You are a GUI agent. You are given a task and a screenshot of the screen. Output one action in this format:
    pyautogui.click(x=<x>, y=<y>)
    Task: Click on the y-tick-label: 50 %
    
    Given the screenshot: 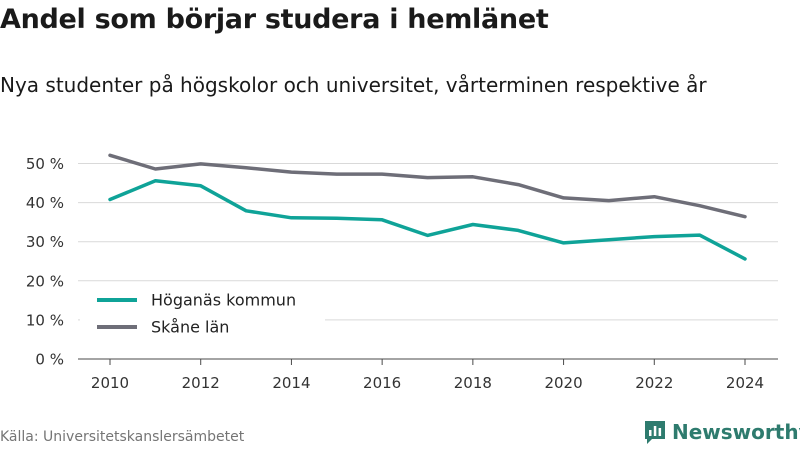 What is the action you would take?
    pyautogui.click(x=45, y=164)
    